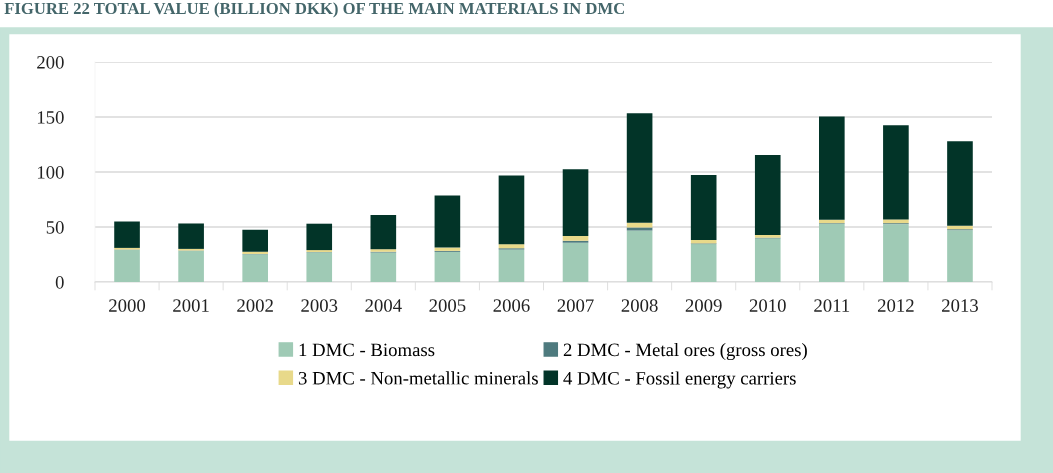 The height and width of the screenshot is (473, 1053). I want to click on y-tick-label: 100, so click(50, 172).